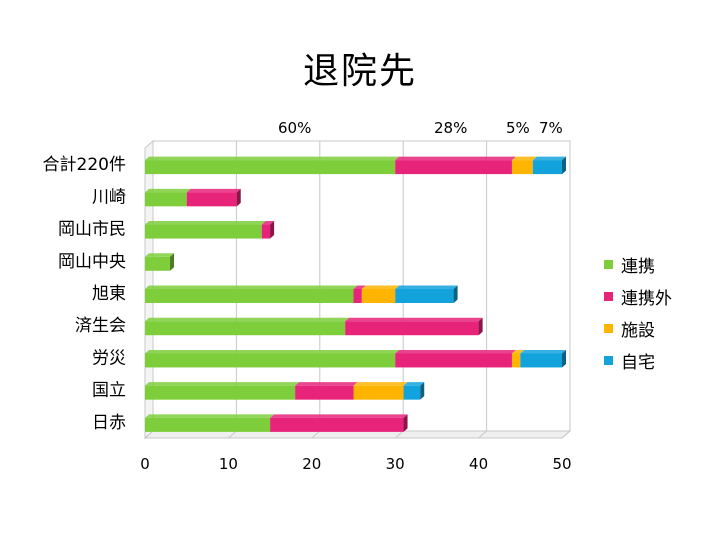  Describe the element at coordinates (608, 264) in the screenshot. I see `legend-swatch-renkei` at that location.